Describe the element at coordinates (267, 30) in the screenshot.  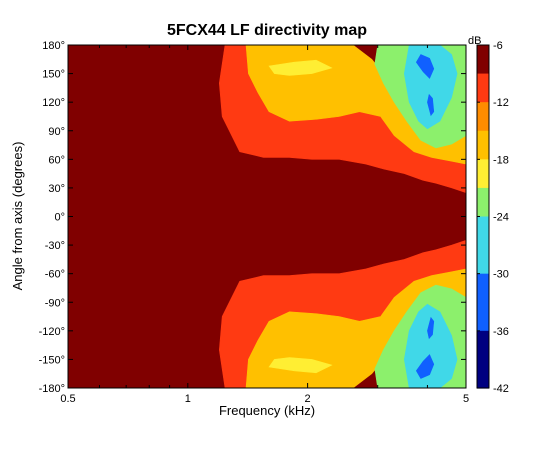
I see `chart-title: 5FCX44 LF directivity map` at that location.